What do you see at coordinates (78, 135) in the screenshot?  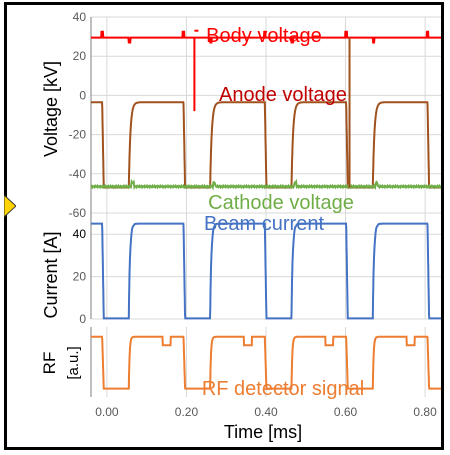 I see `y-tick-label: -20` at bounding box center [78, 135].